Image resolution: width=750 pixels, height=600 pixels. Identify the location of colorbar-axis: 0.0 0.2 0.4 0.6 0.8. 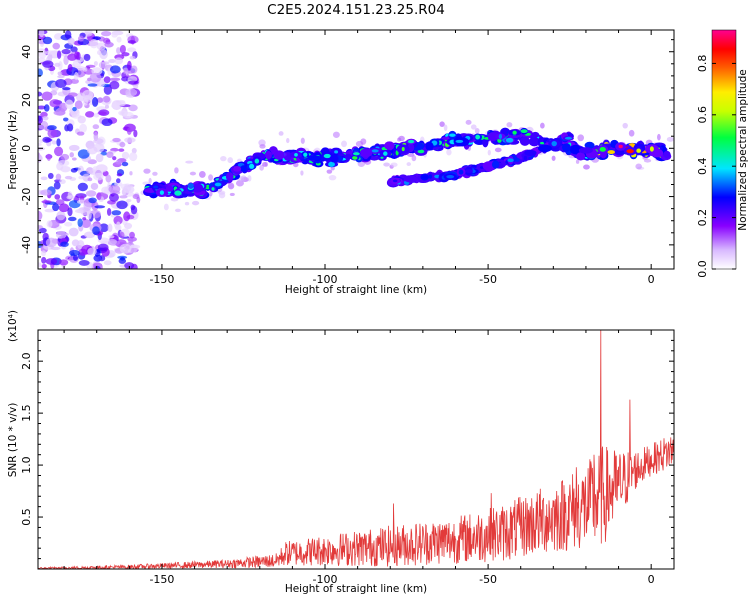
(716, 166).